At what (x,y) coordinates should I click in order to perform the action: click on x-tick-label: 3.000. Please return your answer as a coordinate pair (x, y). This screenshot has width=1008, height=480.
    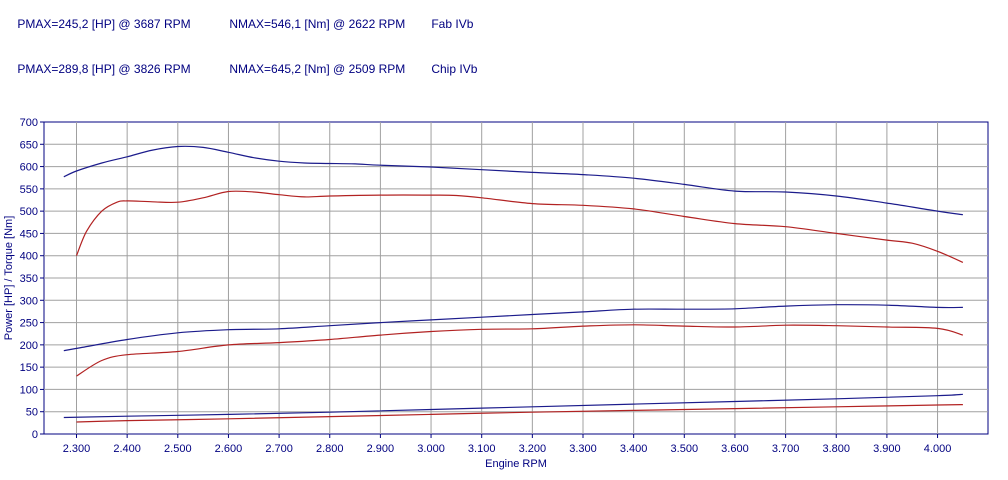
    Looking at the image, I should click on (431, 449).